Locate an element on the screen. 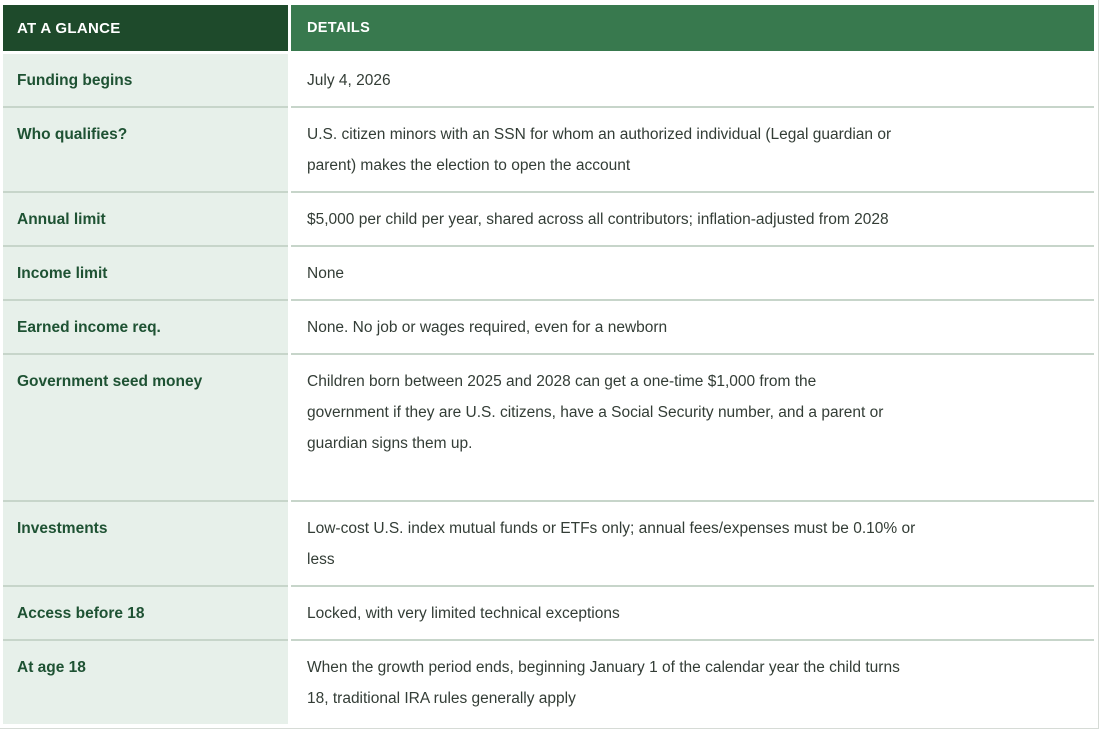 Image resolution: width=1099 pixels, height=729 pixels. row-detail: July 4, 2026 is located at coordinates (692, 80).